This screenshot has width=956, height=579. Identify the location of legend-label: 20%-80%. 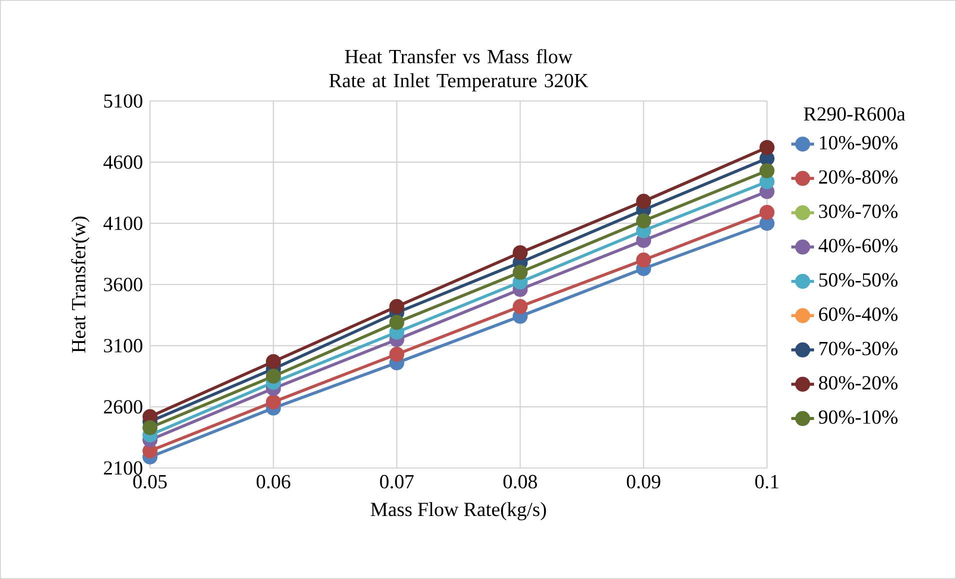
(858, 177).